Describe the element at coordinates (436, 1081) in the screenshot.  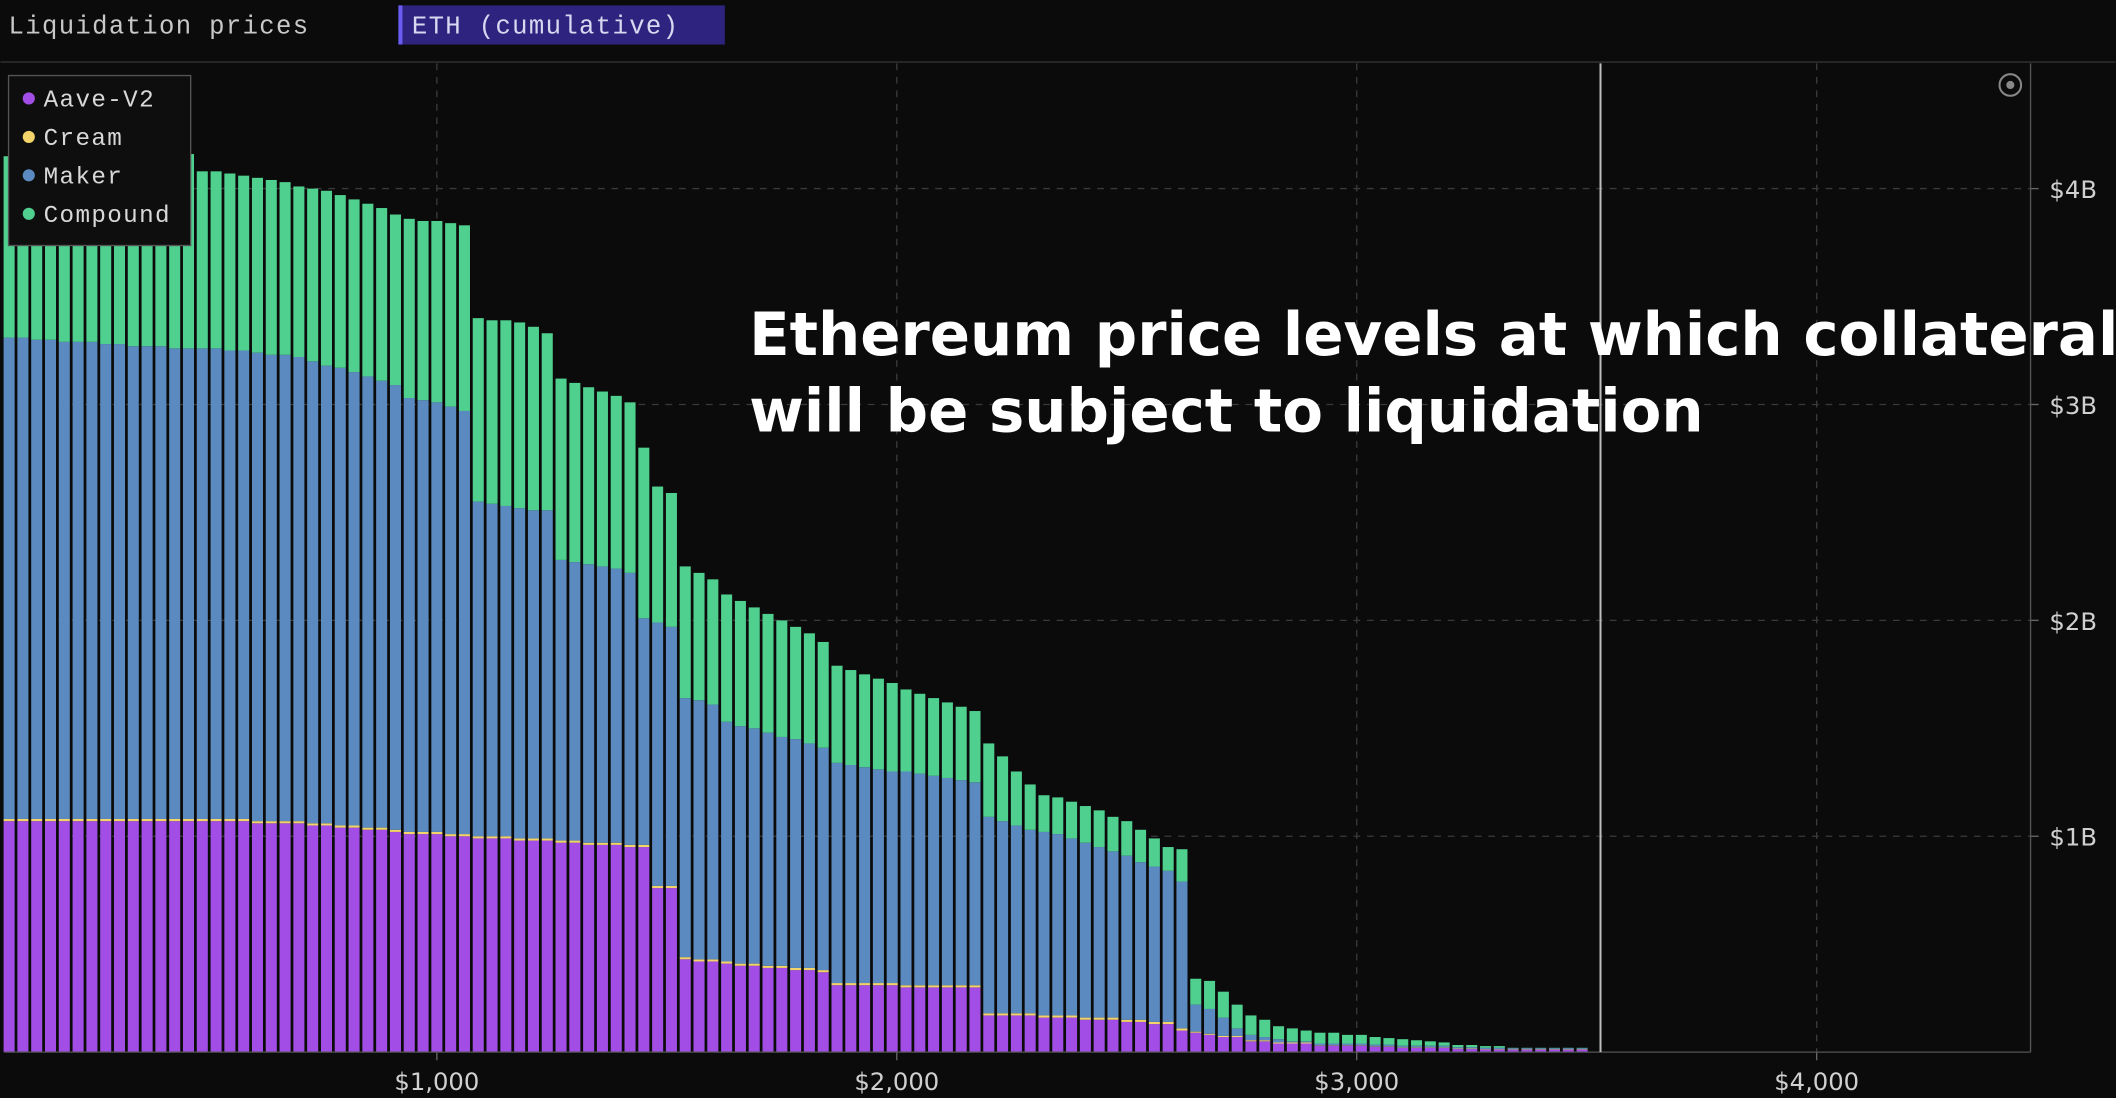
I see `x-tick-label: $1,000` at that location.